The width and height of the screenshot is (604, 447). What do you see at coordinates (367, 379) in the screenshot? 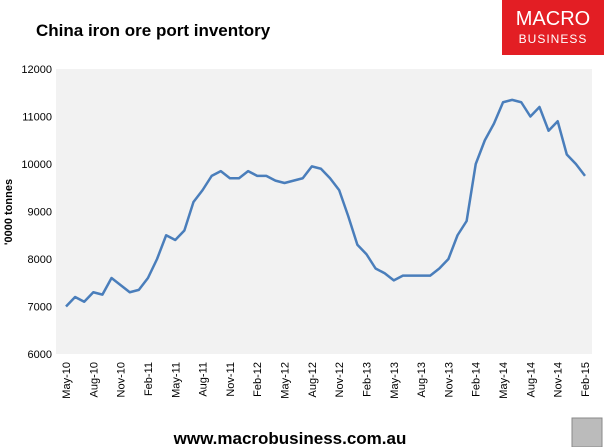
I see `x-tick-label: Feb-13` at bounding box center [367, 379].